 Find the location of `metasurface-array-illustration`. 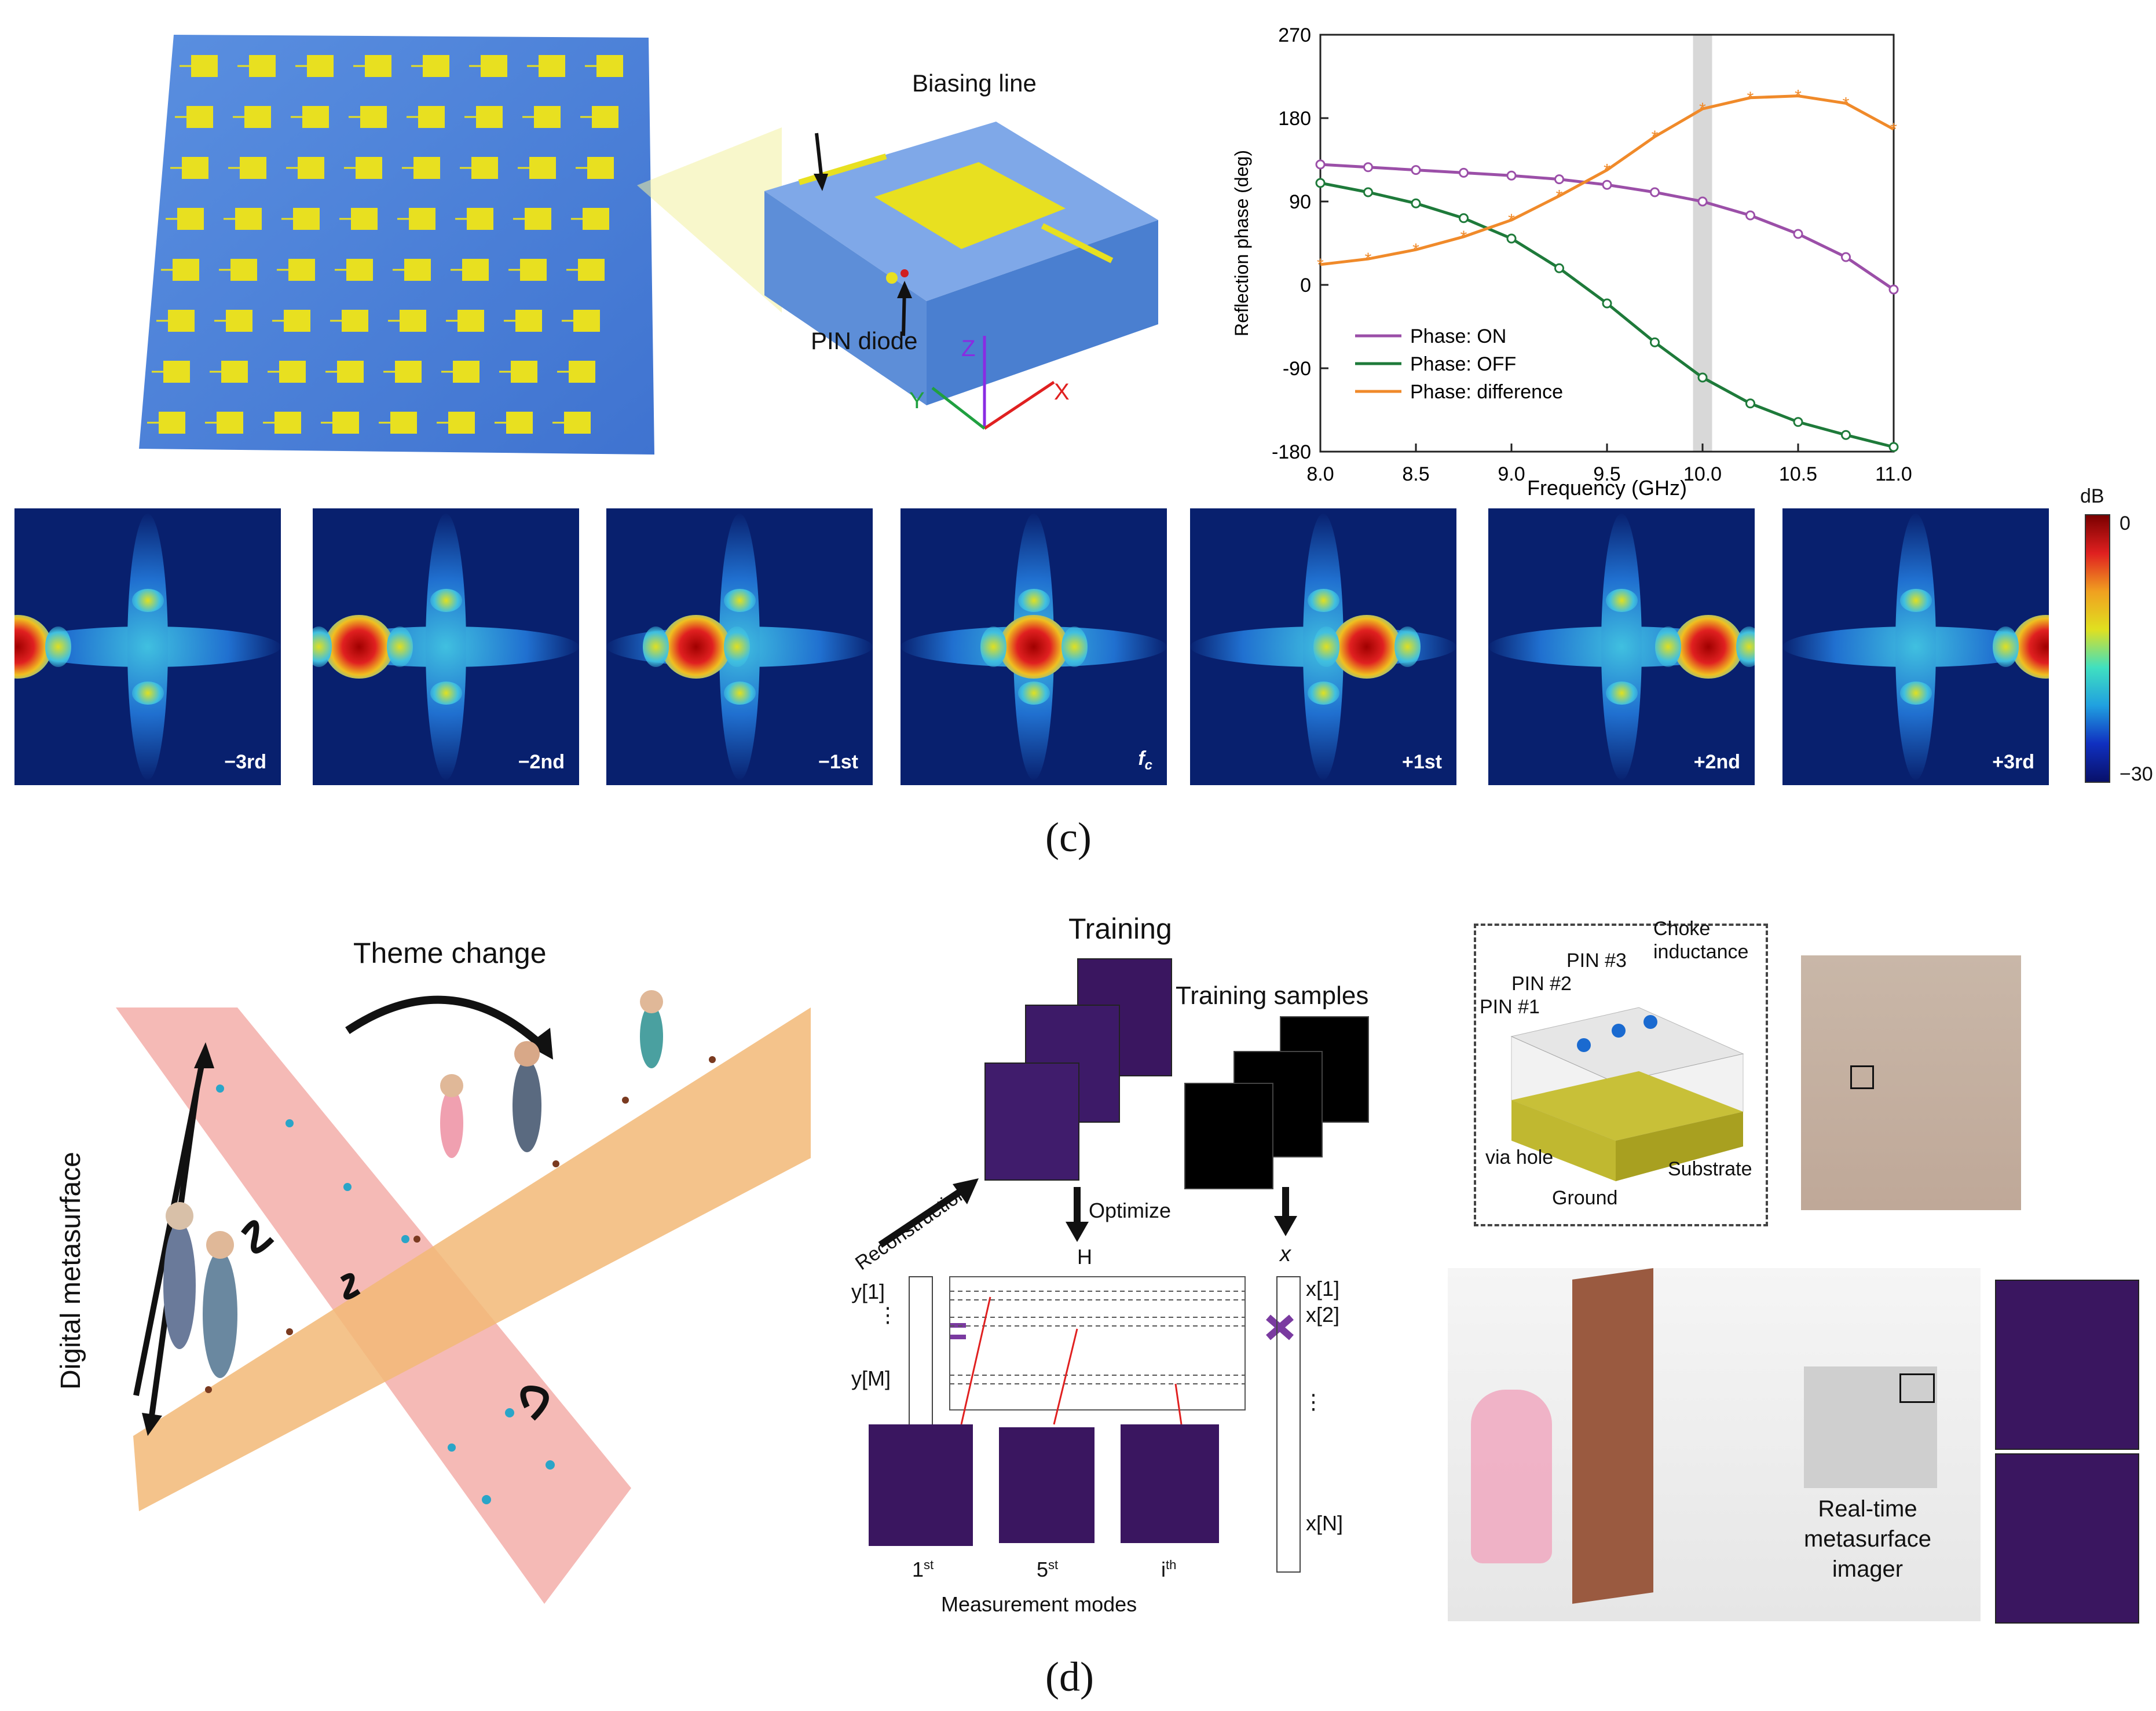

metasurface-array-illustration is located at coordinates (396, 245).